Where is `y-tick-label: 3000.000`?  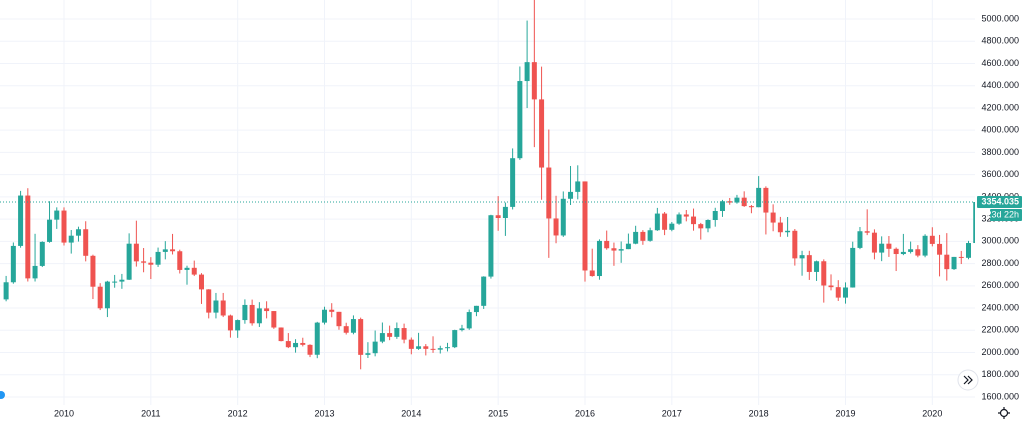 y-tick-label: 3000.000 is located at coordinates (1000, 241).